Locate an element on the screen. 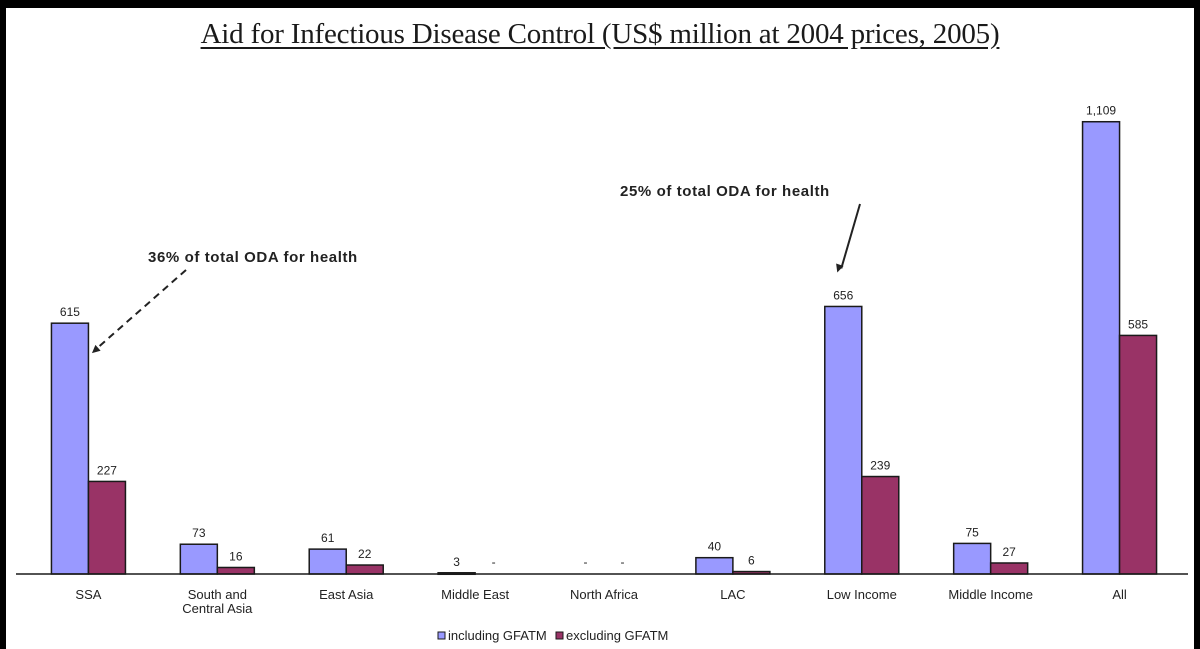 Image resolution: width=1200 pixels, height=649 pixels. x-tick-label-7: Middle Income is located at coordinates (990, 594).